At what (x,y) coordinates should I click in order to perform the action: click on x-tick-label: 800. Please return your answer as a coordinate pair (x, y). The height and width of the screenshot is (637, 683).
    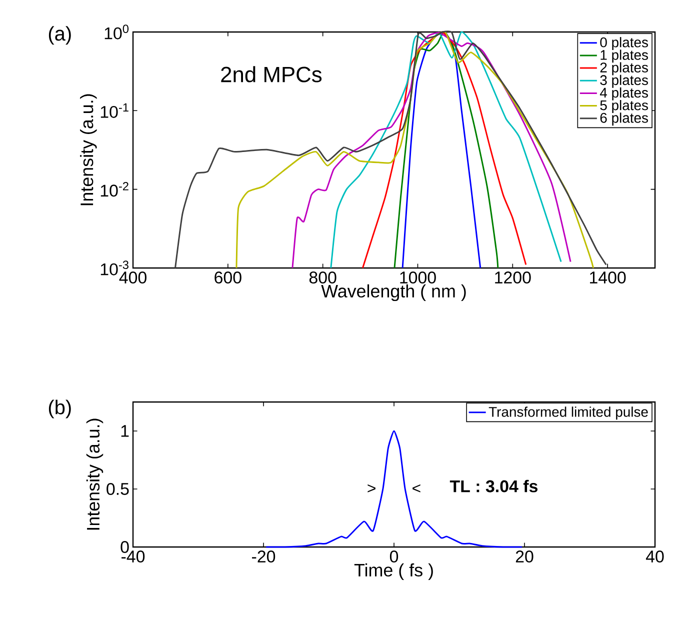
    Looking at the image, I should click on (322, 278).